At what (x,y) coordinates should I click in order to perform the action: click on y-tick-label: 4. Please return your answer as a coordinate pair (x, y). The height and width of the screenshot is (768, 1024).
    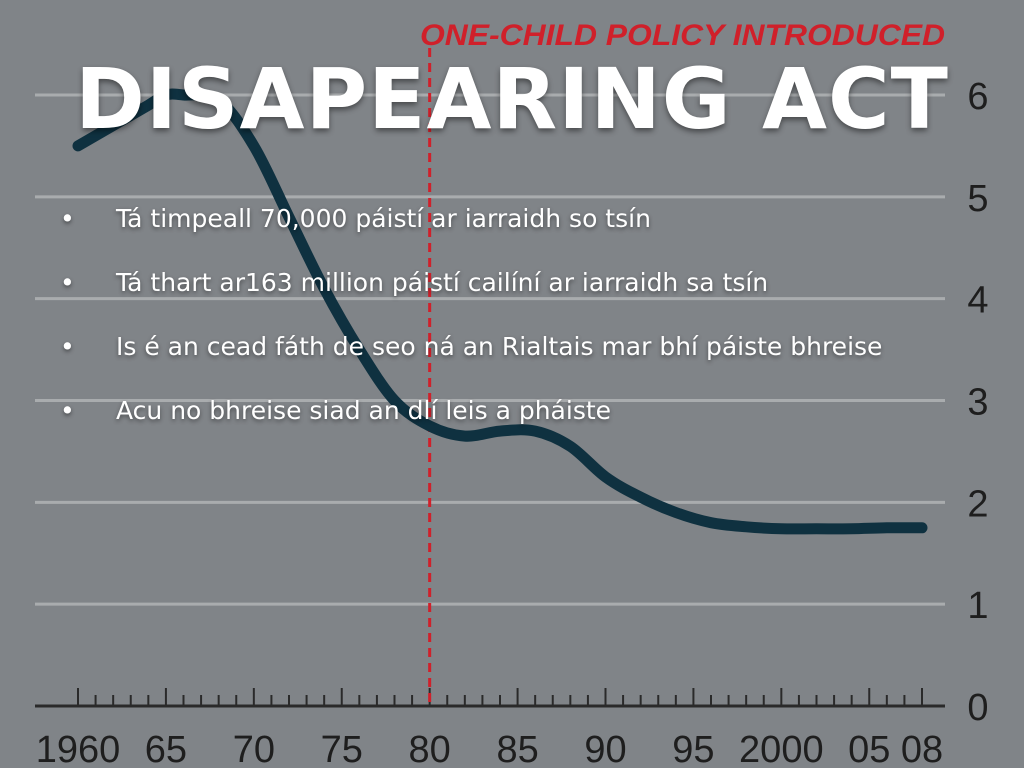
    Looking at the image, I should click on (977, 301).